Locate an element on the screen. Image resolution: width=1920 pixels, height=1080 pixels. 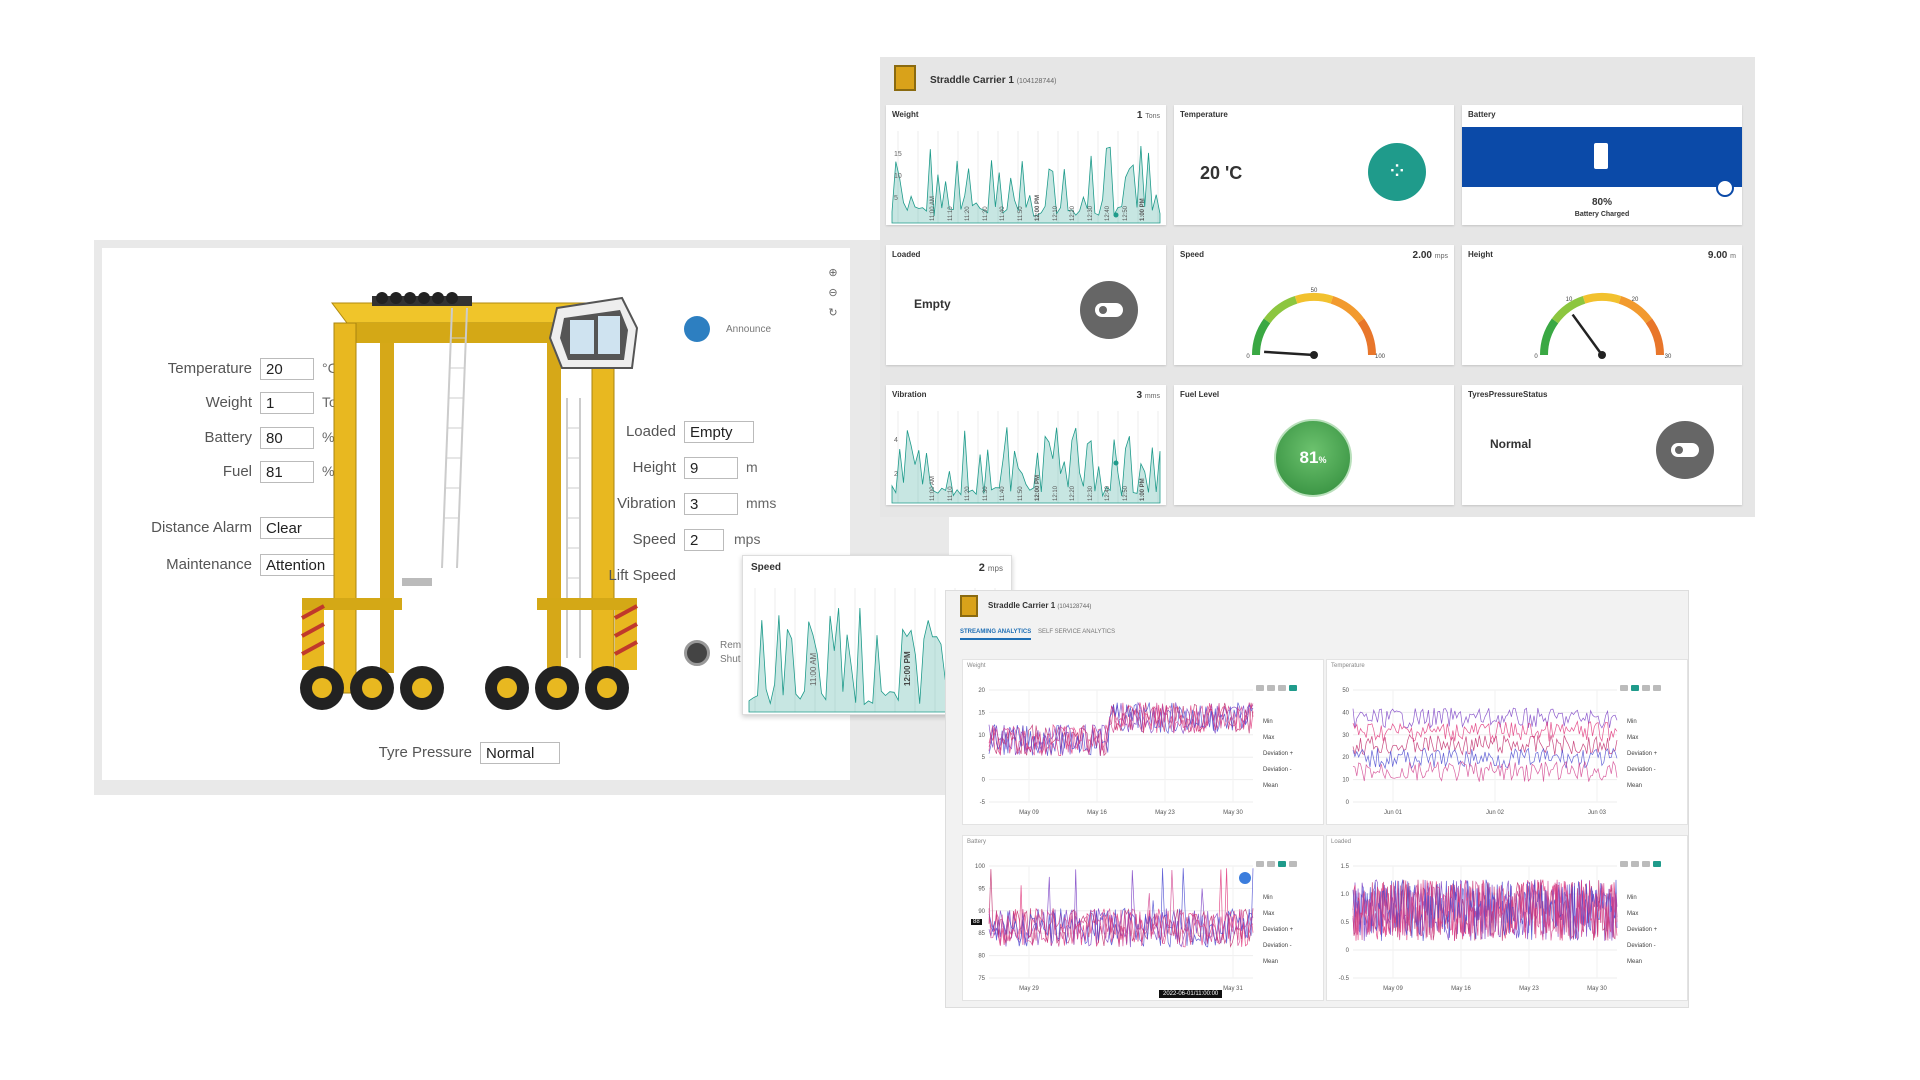
vibration-unit-label: mms is located at coordinates (1152, 396).